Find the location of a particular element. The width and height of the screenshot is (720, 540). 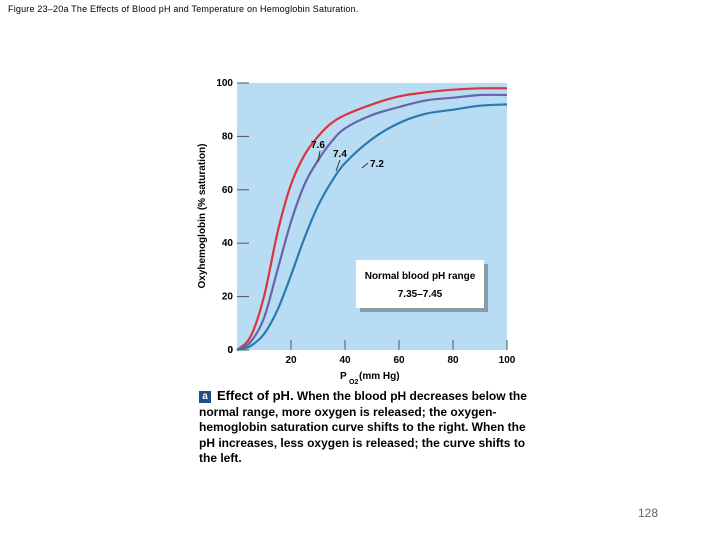

x-tick-label-100: 100 is located at coordinates (507, 360).